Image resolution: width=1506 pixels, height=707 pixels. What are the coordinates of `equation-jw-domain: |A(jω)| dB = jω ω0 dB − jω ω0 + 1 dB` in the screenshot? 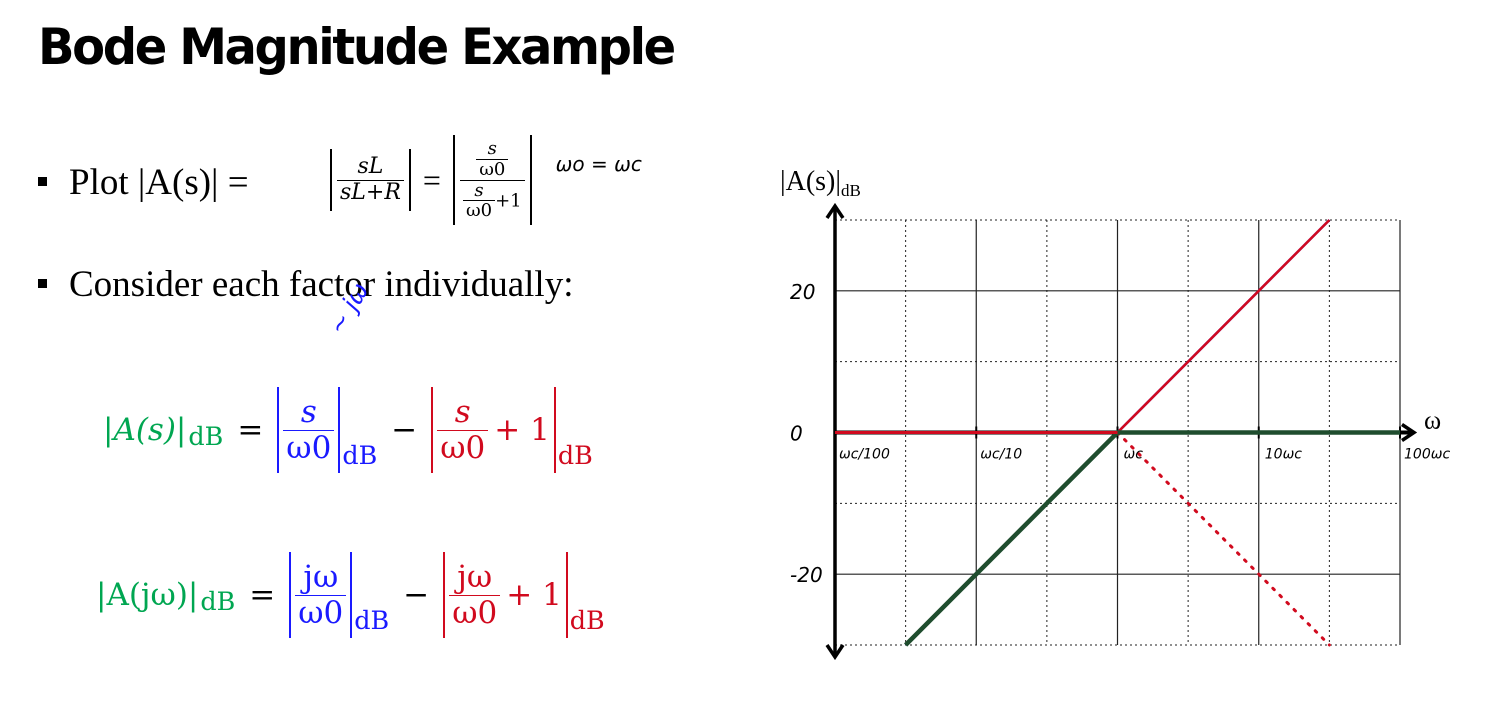 It's located at (350, 595).